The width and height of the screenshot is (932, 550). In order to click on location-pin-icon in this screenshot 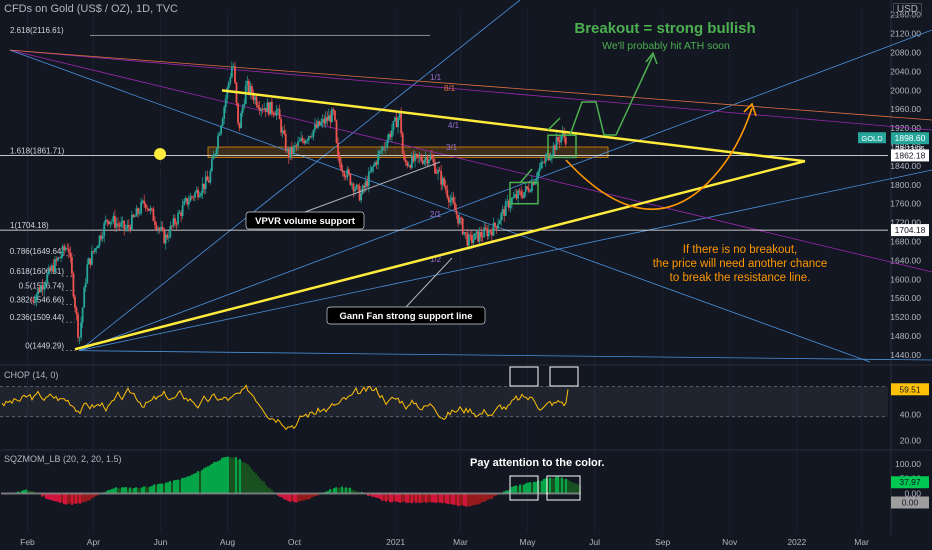, I will do `click(160, 162)`.